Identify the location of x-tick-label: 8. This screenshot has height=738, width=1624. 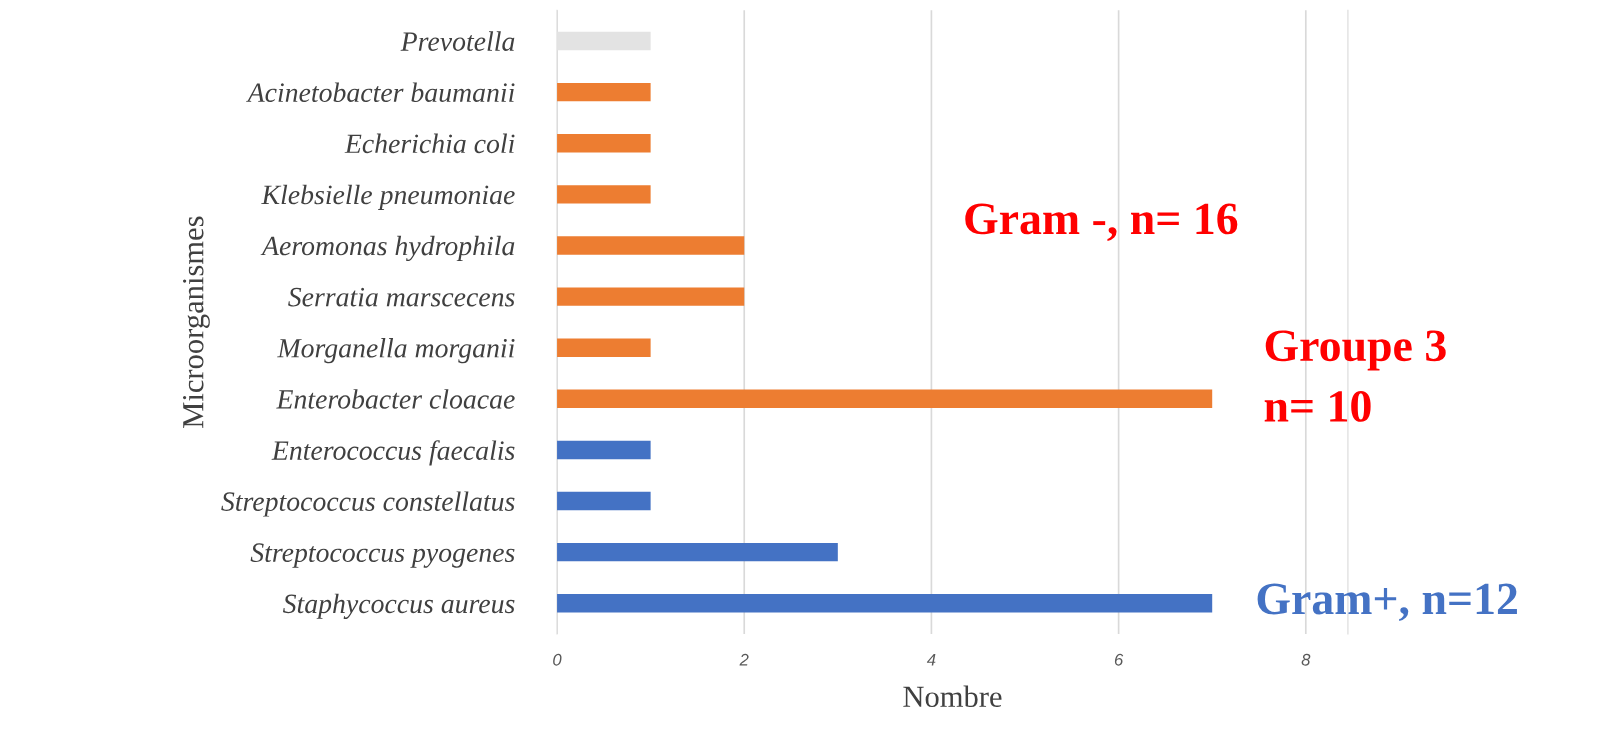
(1306, 659).